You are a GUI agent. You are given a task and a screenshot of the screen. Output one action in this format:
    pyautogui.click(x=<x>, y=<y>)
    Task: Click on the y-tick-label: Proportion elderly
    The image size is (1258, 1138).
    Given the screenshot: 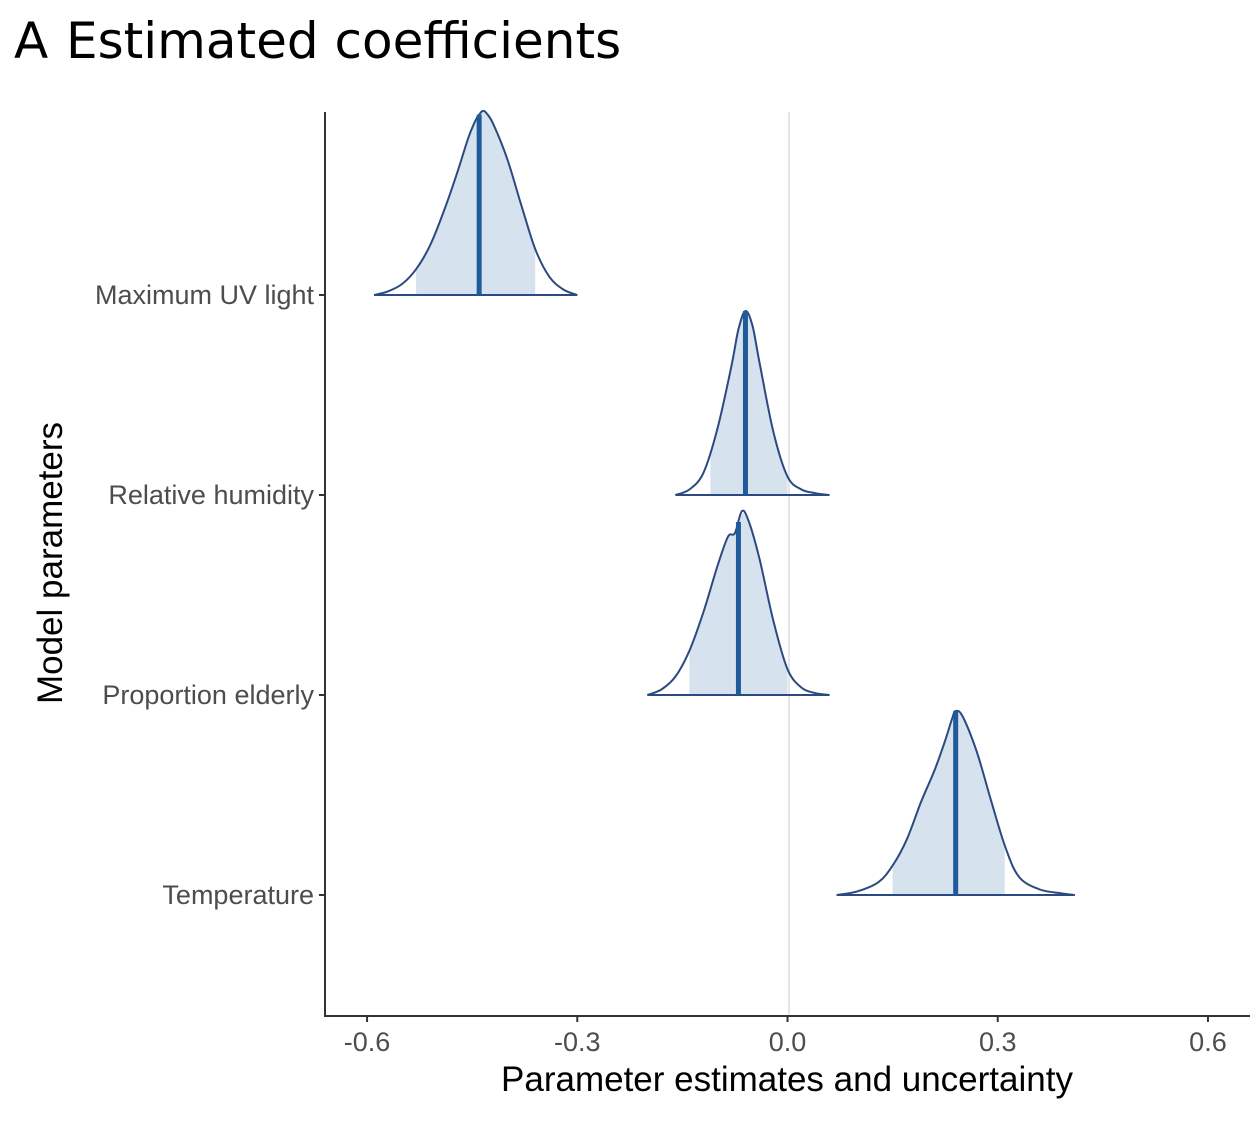 What is the action you would take?
    pyautogui.click(x=208, y=695)
    